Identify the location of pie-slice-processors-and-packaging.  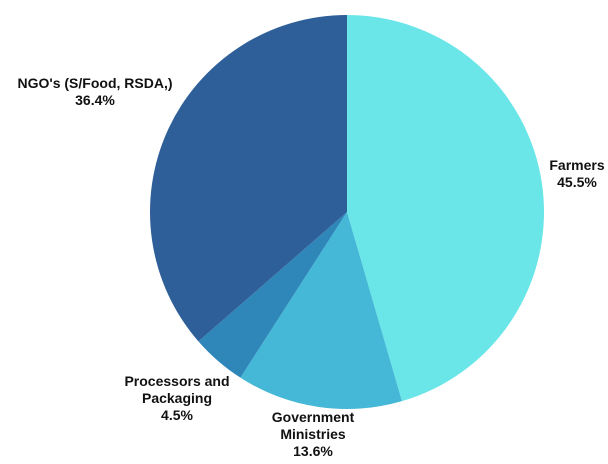
(272, 295).